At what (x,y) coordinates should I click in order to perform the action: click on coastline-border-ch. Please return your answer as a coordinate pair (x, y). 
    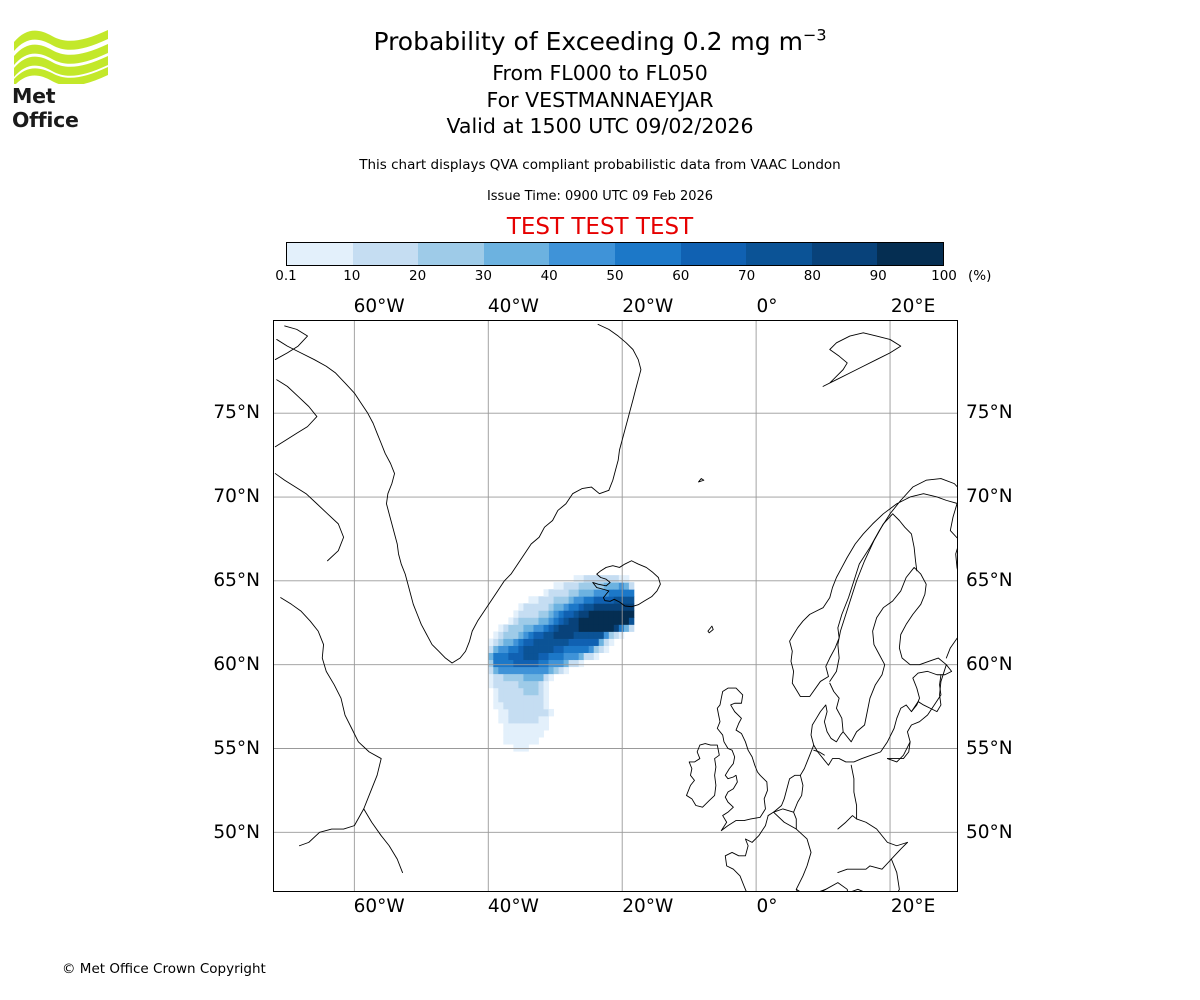
    Looking at the image, I should click on (811, 889).